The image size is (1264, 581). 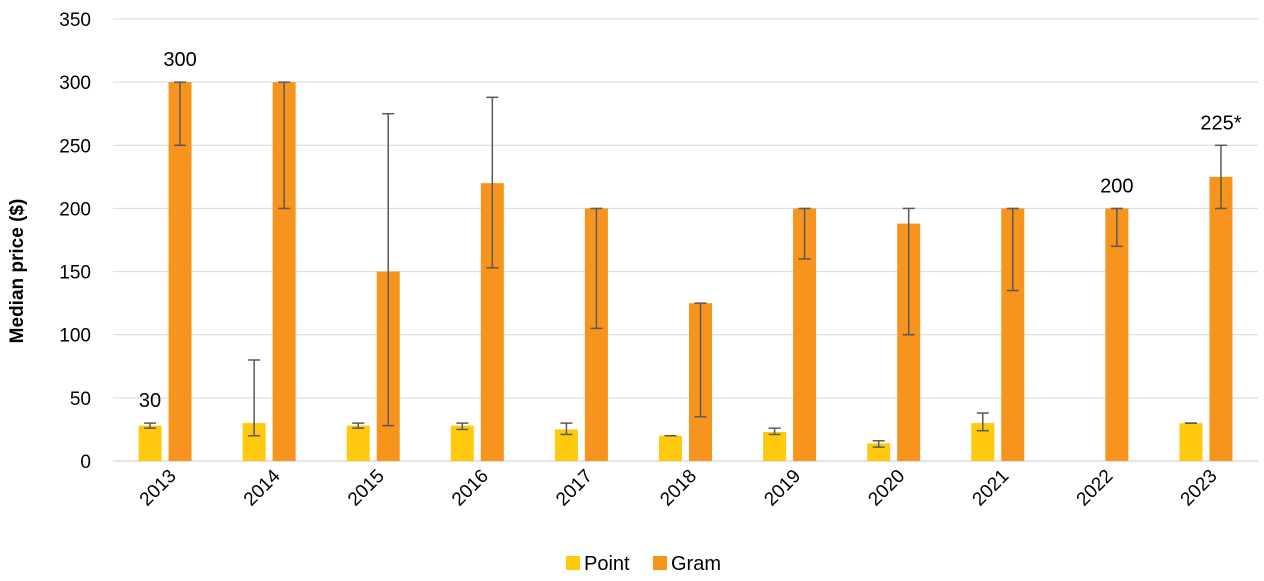 I want to click on y-tick-label: 0, so click(x=85, y=462).